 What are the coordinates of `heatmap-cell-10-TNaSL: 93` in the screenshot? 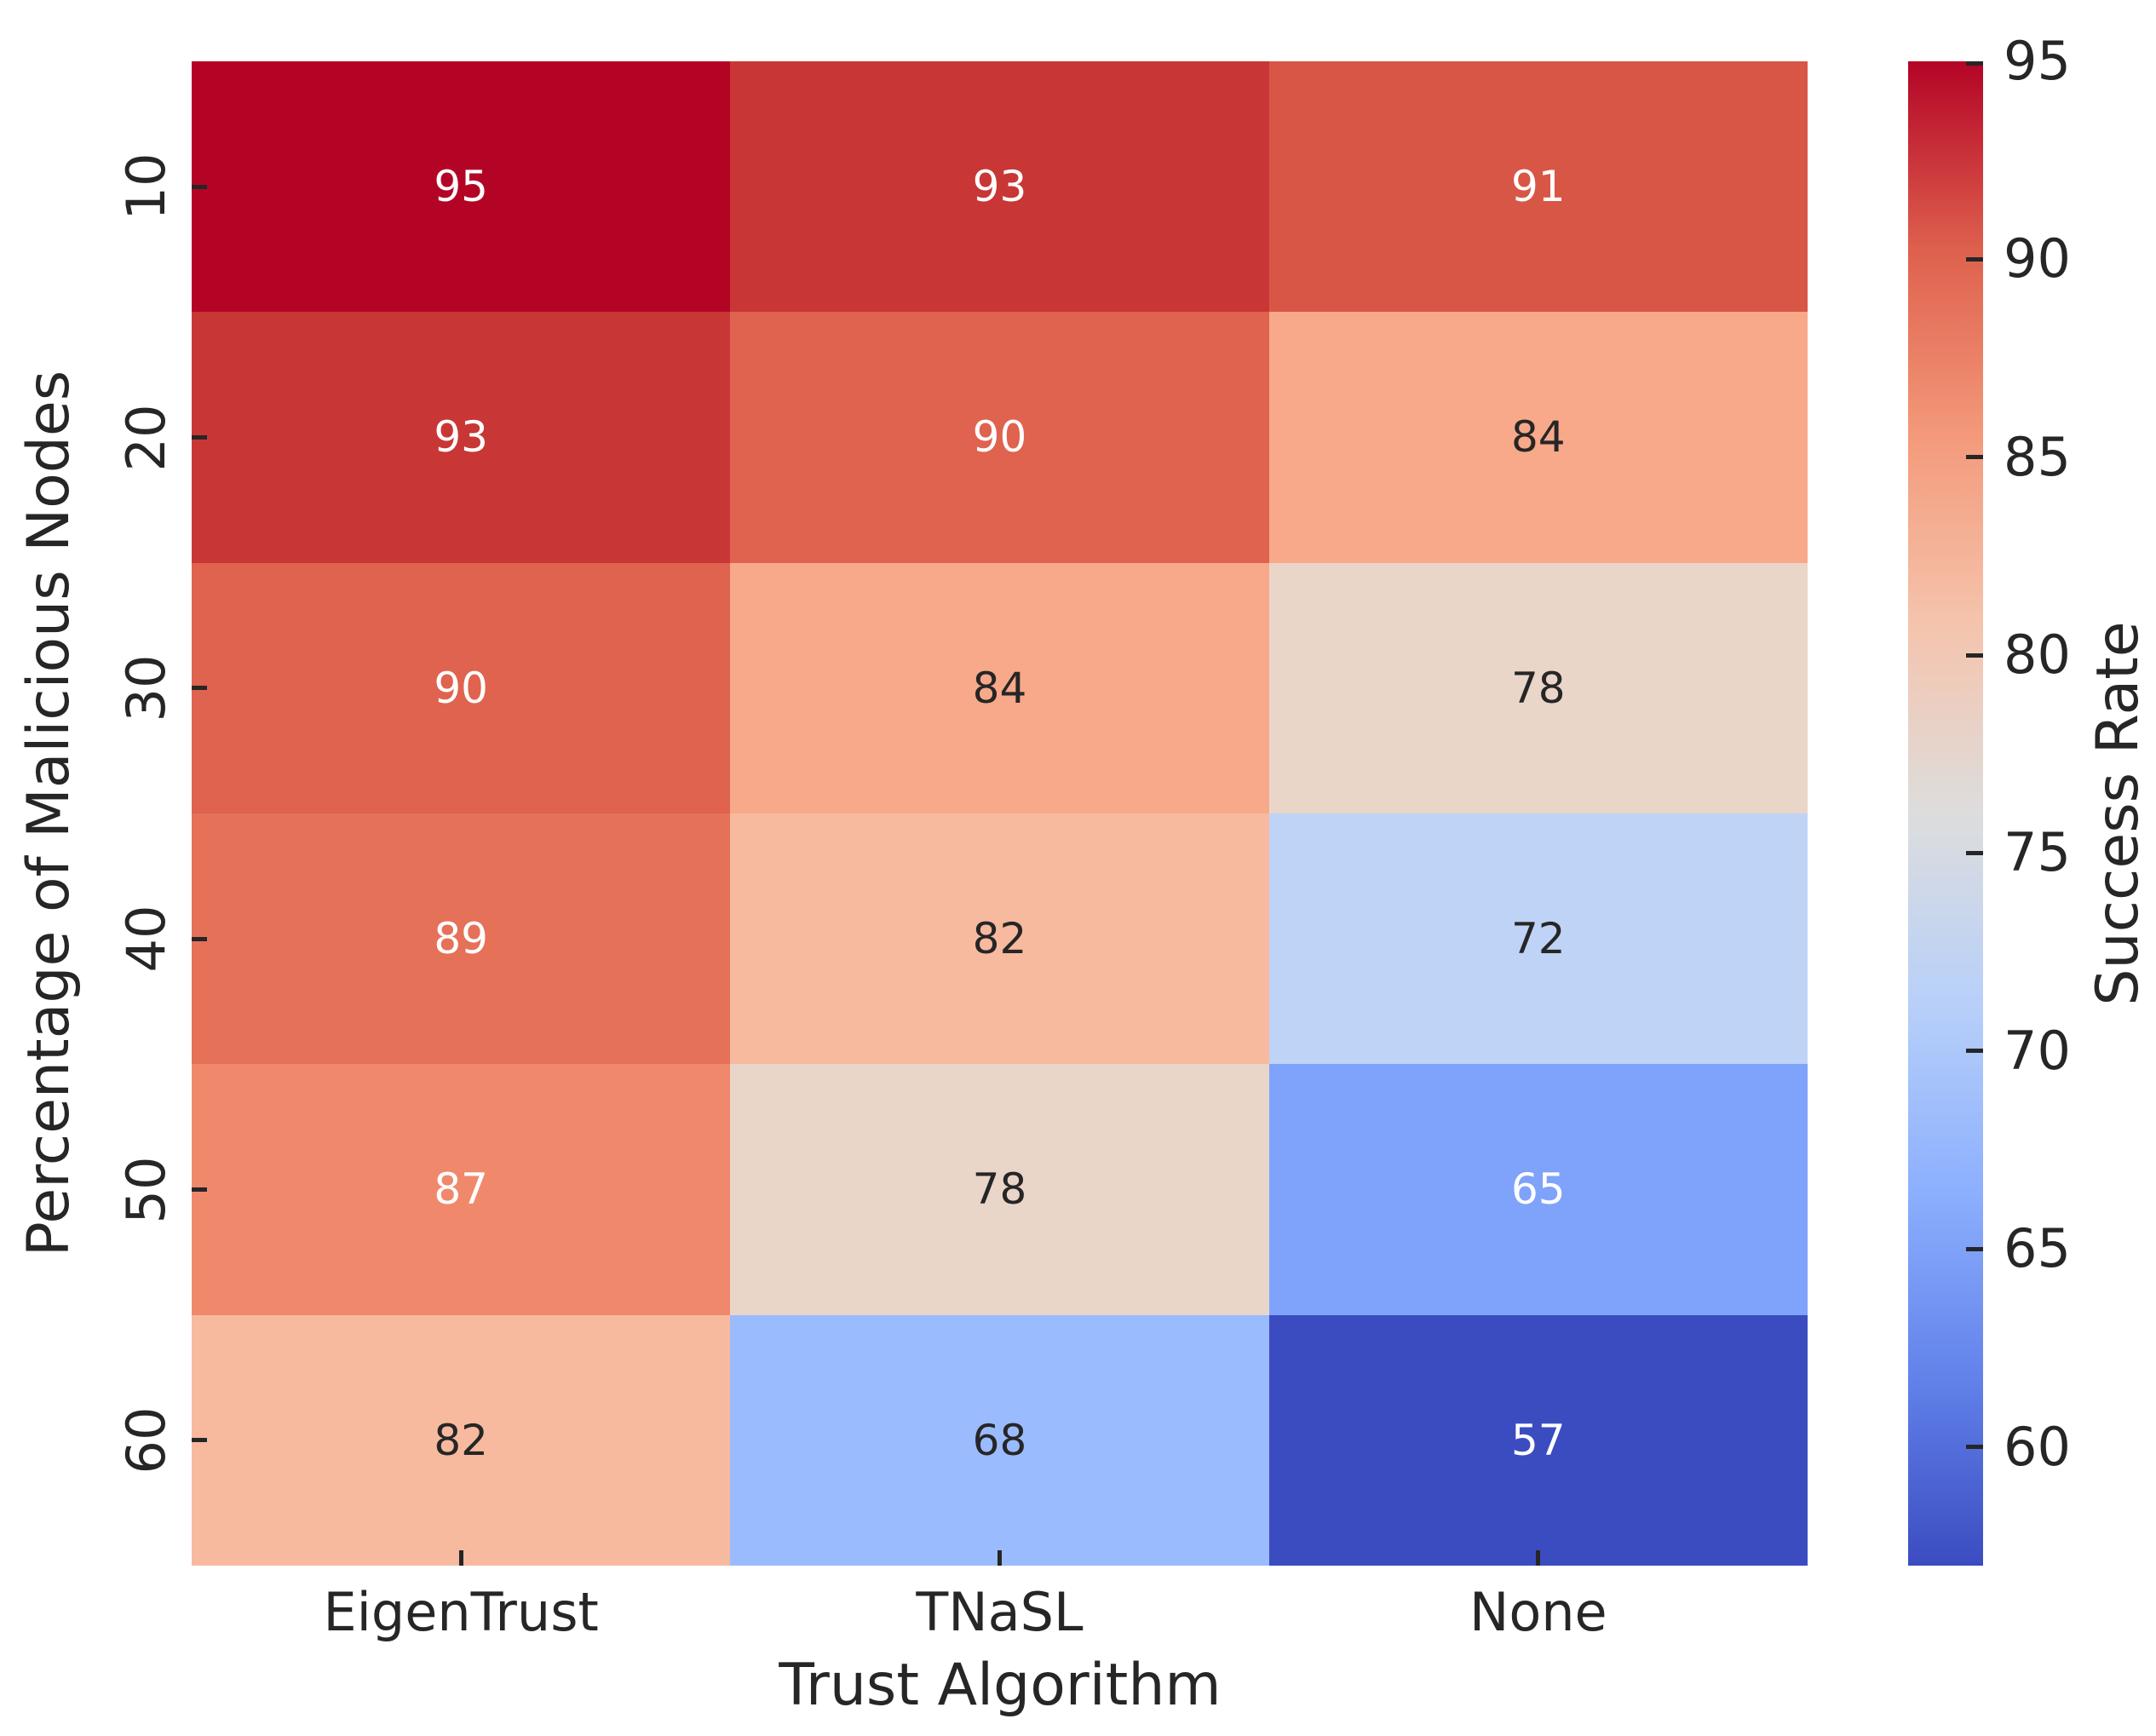 It's located at (999, 187).